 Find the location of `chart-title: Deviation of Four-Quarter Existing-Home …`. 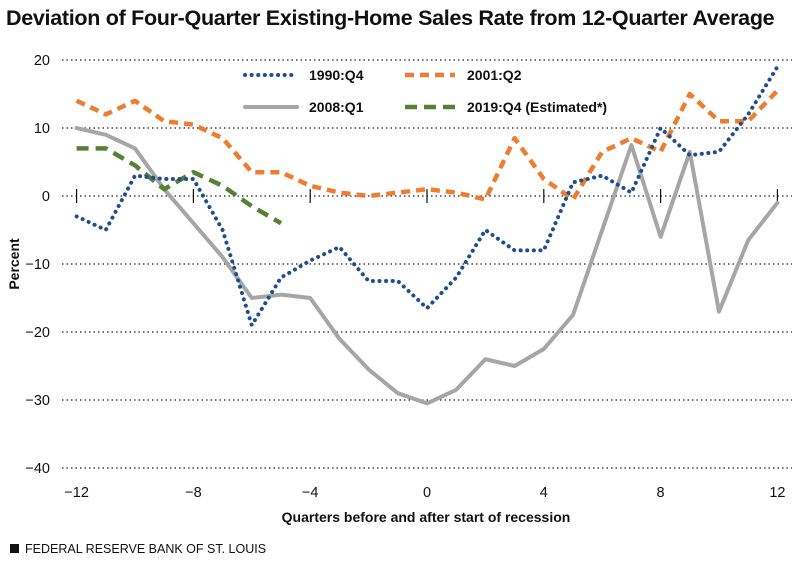

chart-title: Deviation of Four-Quarter Existing-Home … is located at coordinates (390, 18).